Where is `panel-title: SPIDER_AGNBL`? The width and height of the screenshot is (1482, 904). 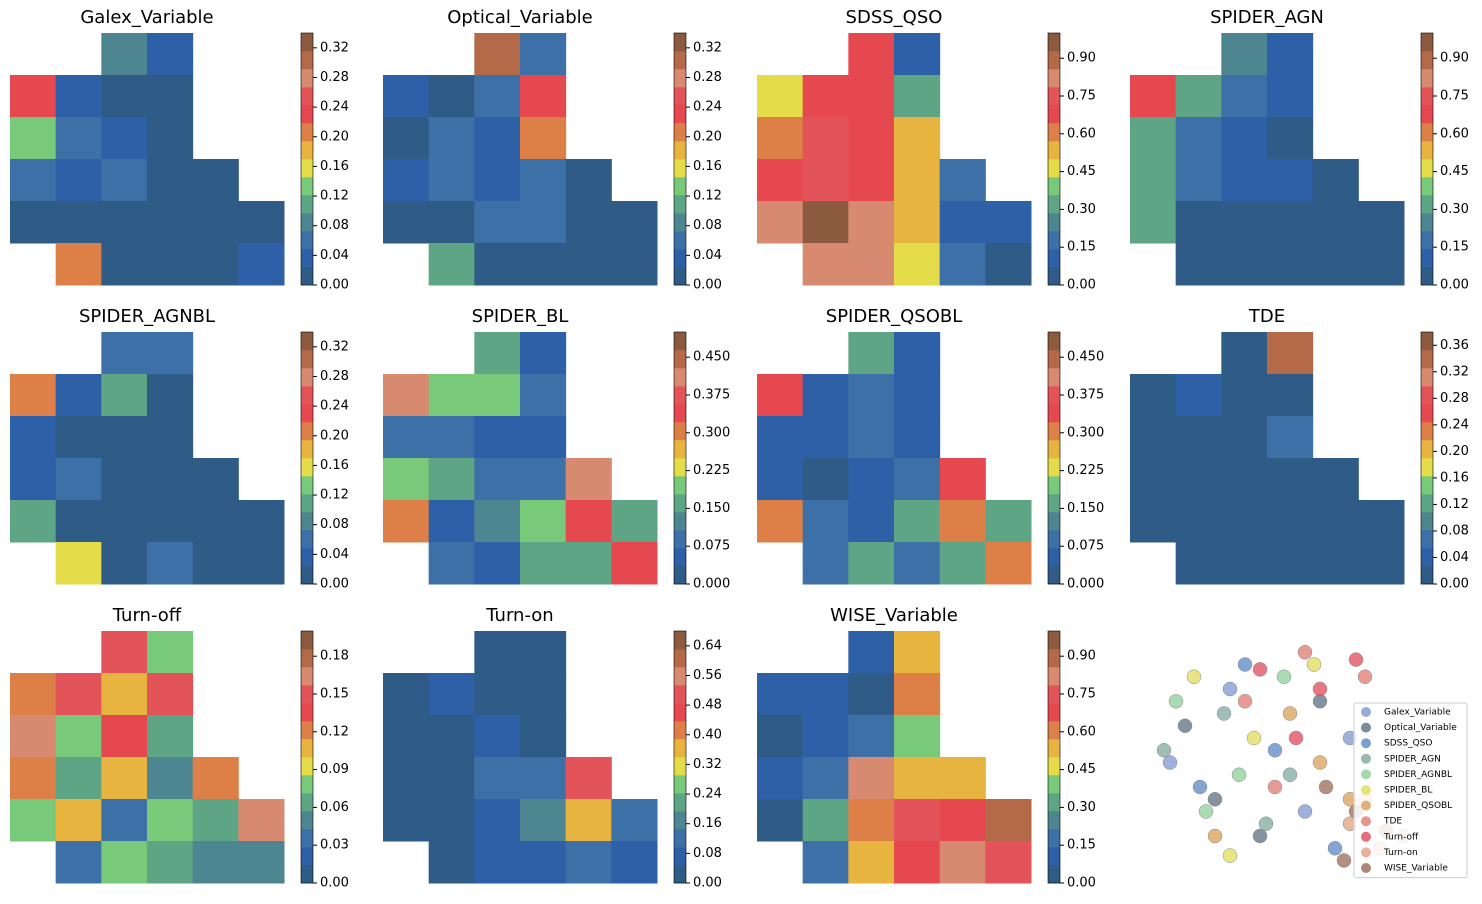 panel-title: SPIDER_AGNBL is located at coordinates (147, 316).